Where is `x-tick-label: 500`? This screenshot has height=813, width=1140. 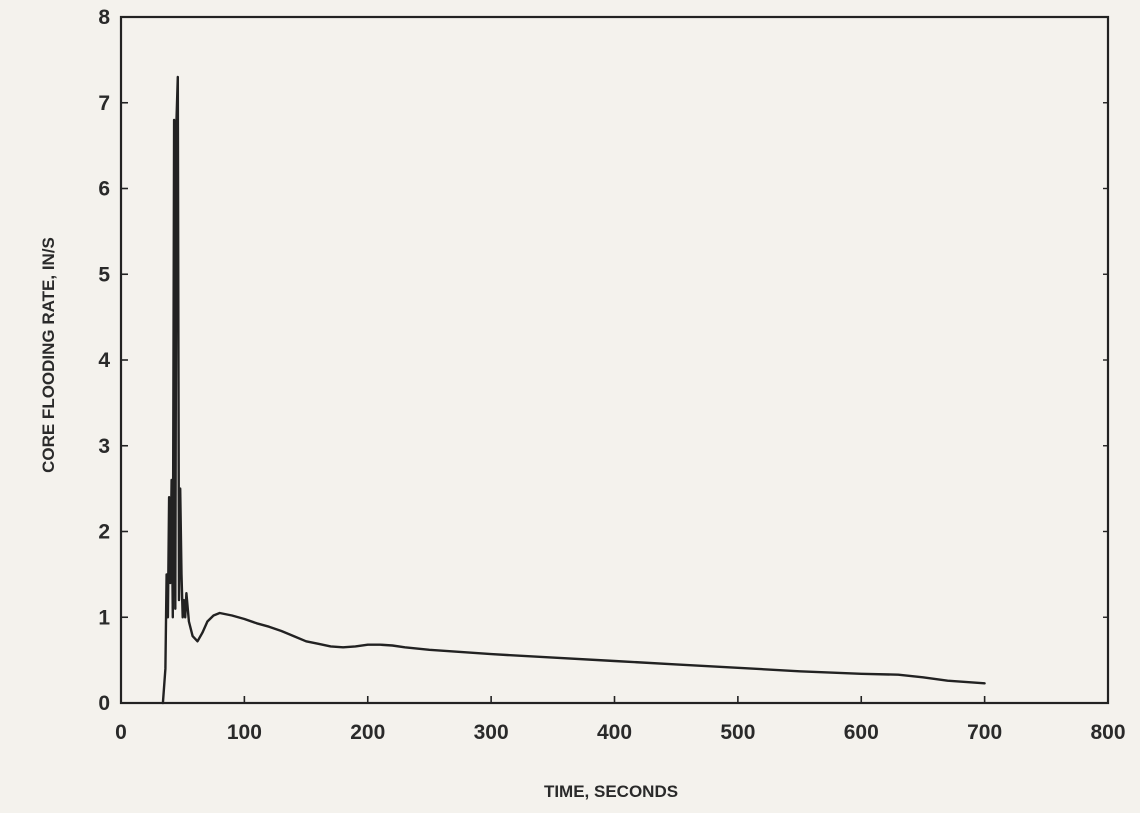
x-tick-label: 500 is located at coordinates (737, 732).